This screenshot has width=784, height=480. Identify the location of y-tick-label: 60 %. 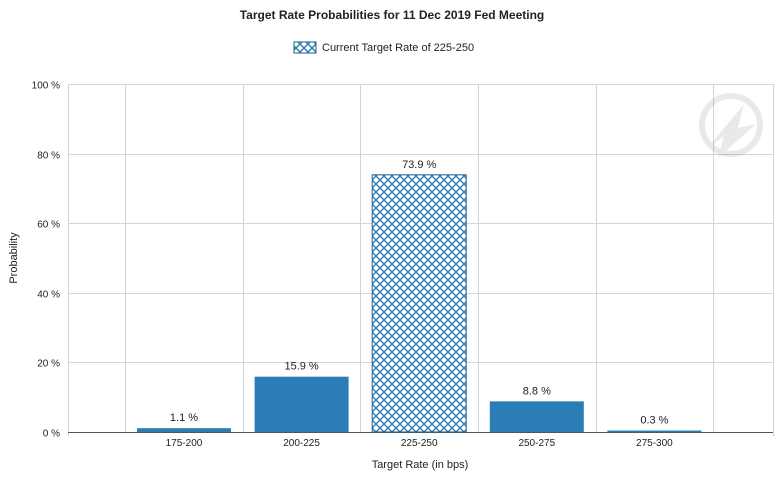
(48, 225).